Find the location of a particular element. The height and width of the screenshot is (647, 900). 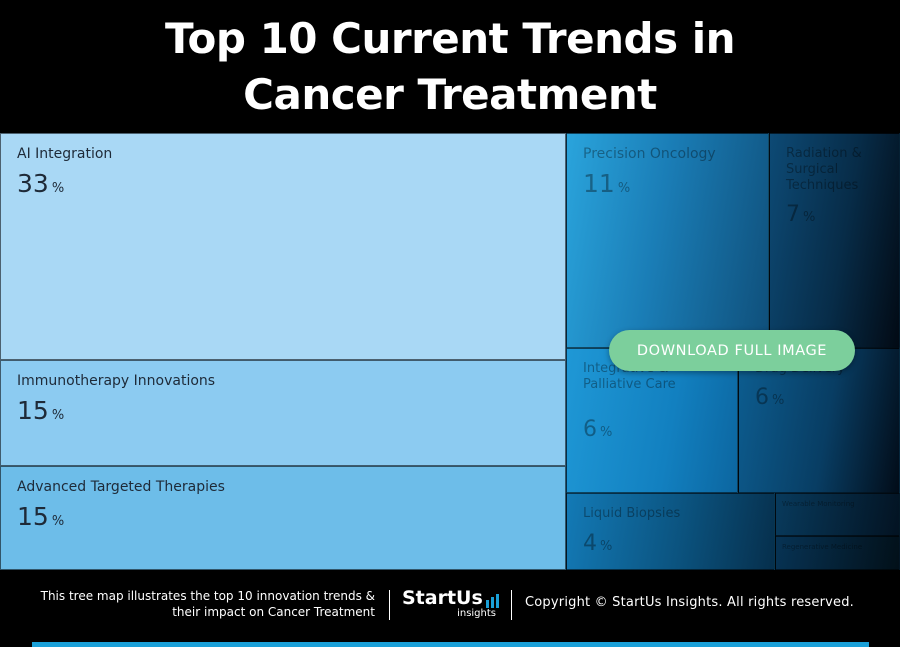

tile-value-number: 7 is located at coordinates (793, 214).